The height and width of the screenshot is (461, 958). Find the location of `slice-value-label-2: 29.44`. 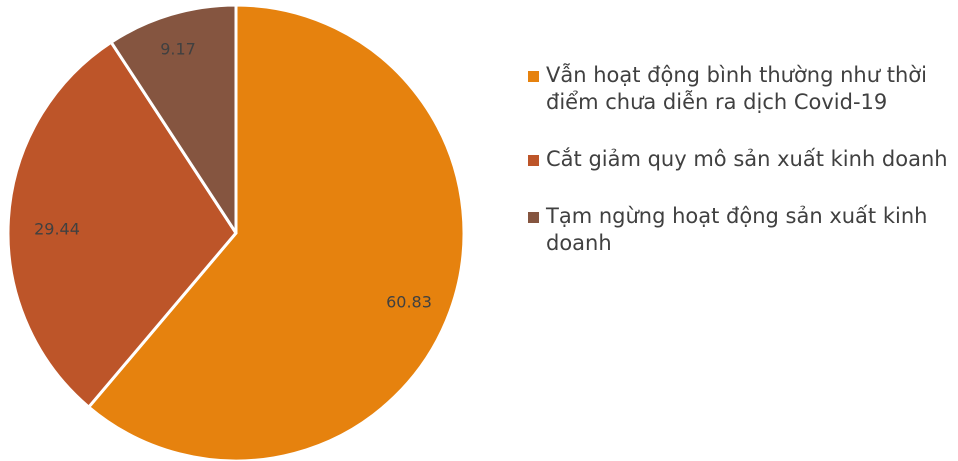

slice-value-label-2: 29.44 is located at coordinates (57, 229).